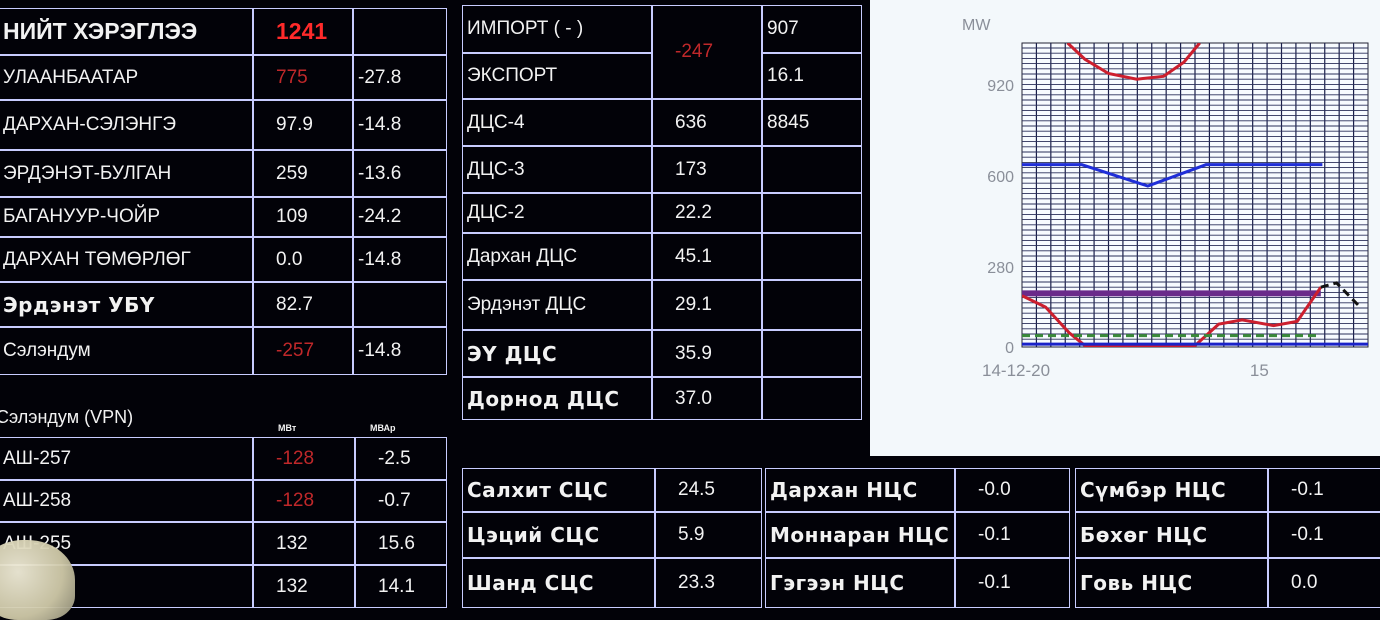 The width and height of the screenshot is (1380, 620). Describe the element at coordinates (557, 305) in the screenshot. I see `plant-label: Эрдэнэт ДЦС` at that location.